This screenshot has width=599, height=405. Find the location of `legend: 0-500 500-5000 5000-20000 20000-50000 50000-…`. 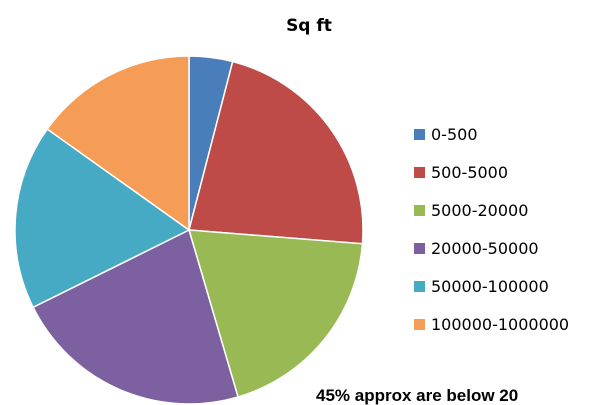

legend: 0-500 500-5000 5000-20000 20000-50000 50000-… is located at coordinates (491, 229).